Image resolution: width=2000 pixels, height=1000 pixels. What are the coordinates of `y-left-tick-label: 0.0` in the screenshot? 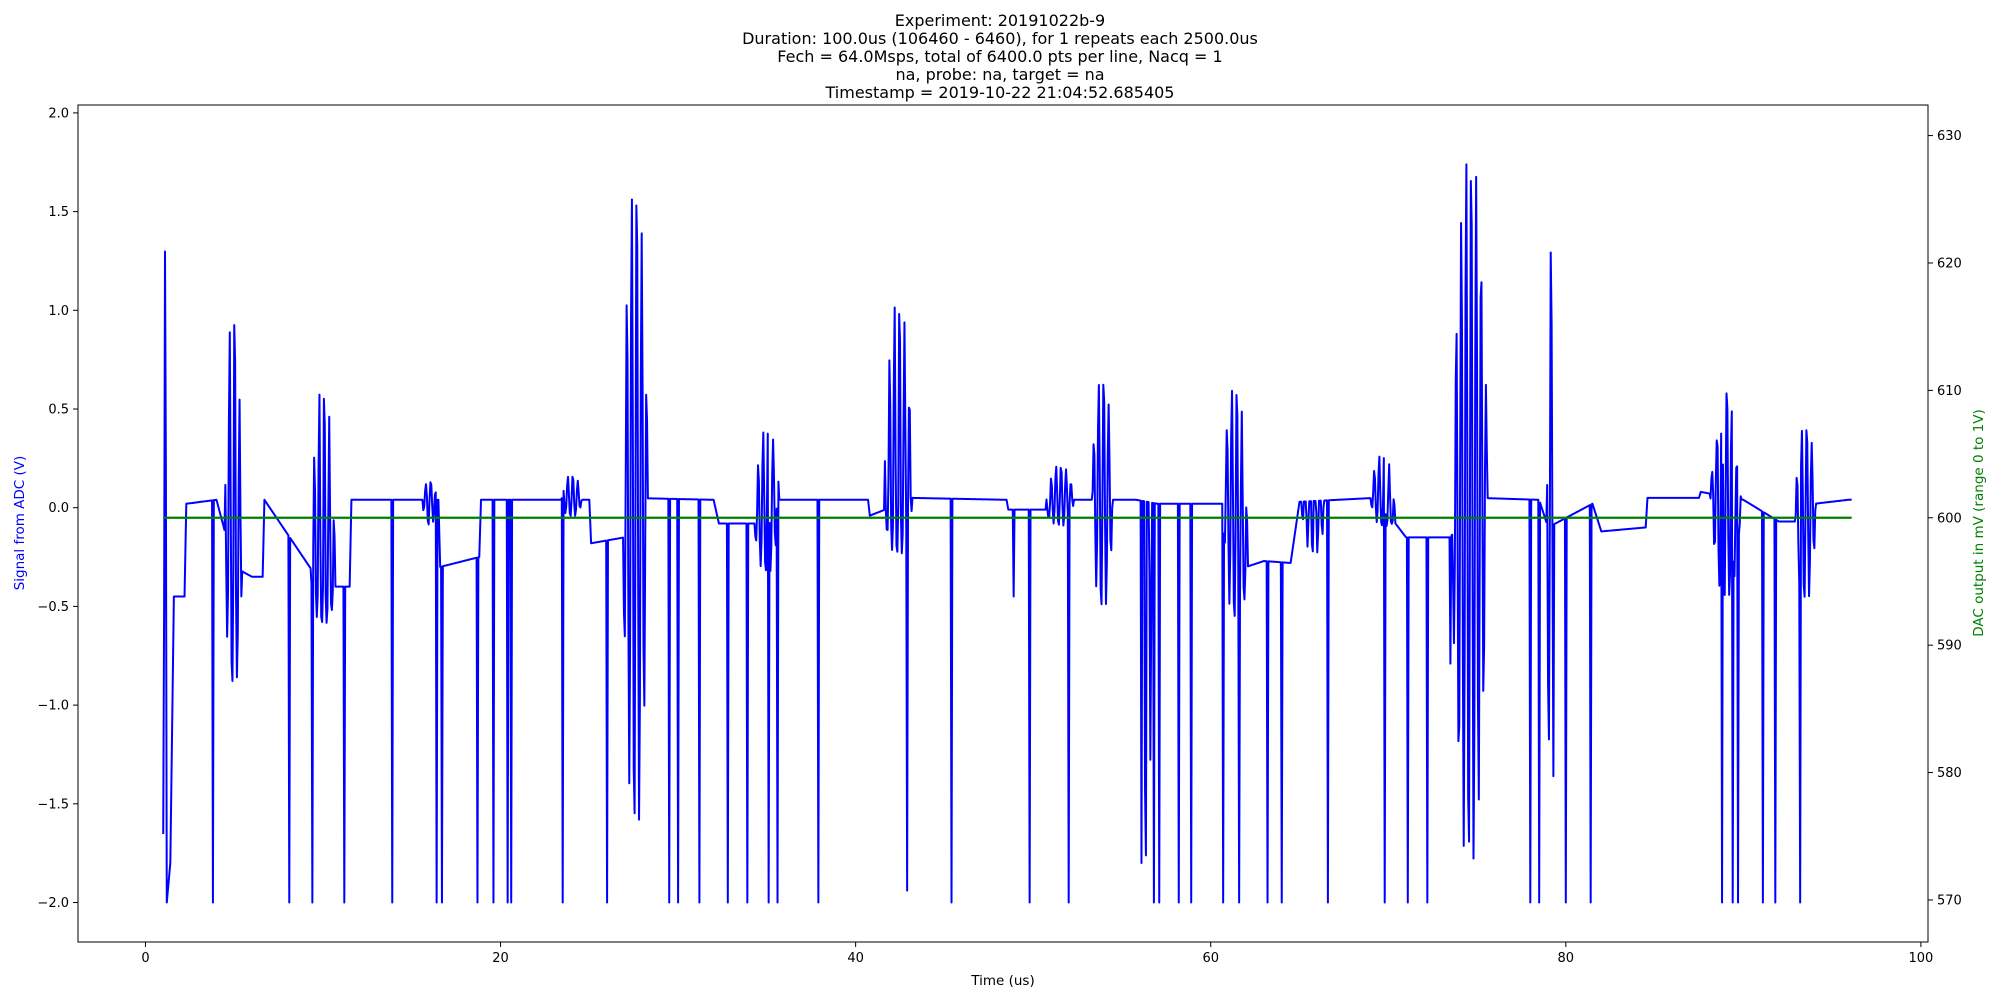 It's located at (58, 508).